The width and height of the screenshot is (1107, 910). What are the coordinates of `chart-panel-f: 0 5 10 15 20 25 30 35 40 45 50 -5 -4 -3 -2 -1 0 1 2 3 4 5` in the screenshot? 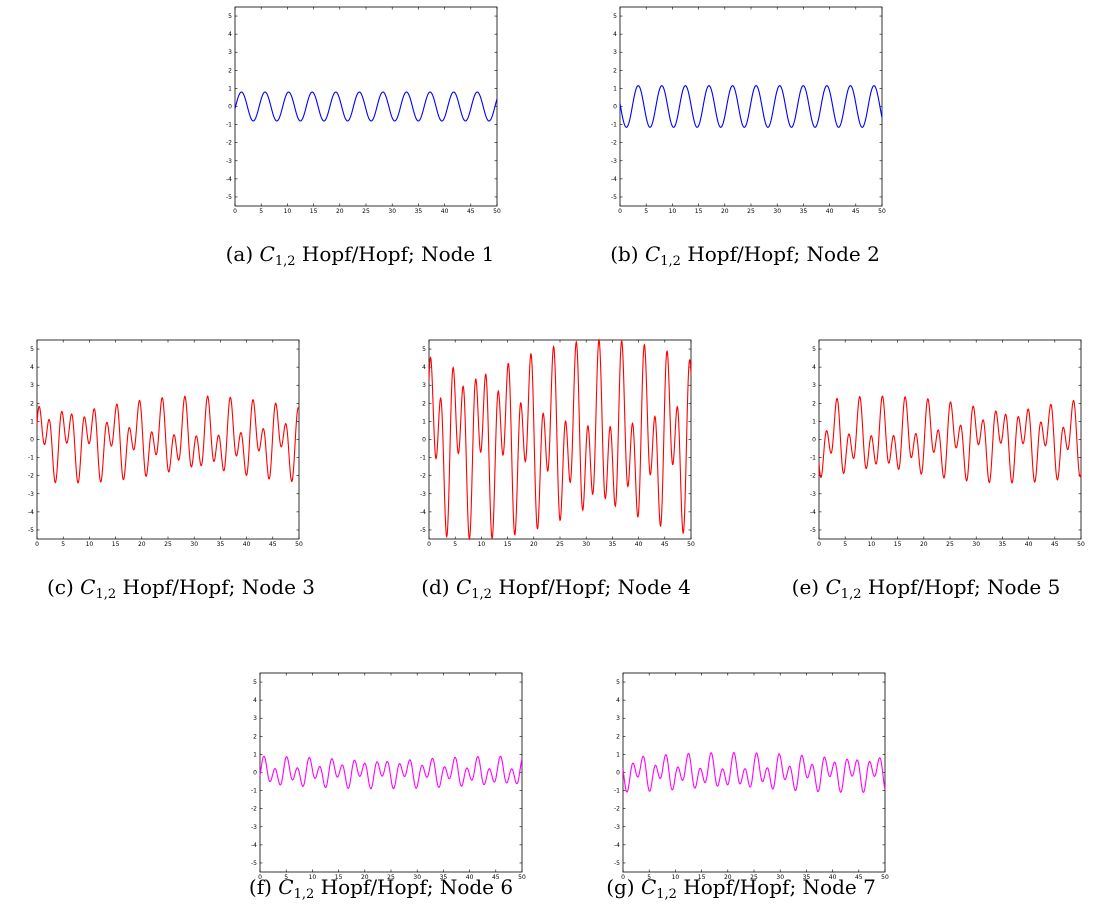 It's located at (388, 775).